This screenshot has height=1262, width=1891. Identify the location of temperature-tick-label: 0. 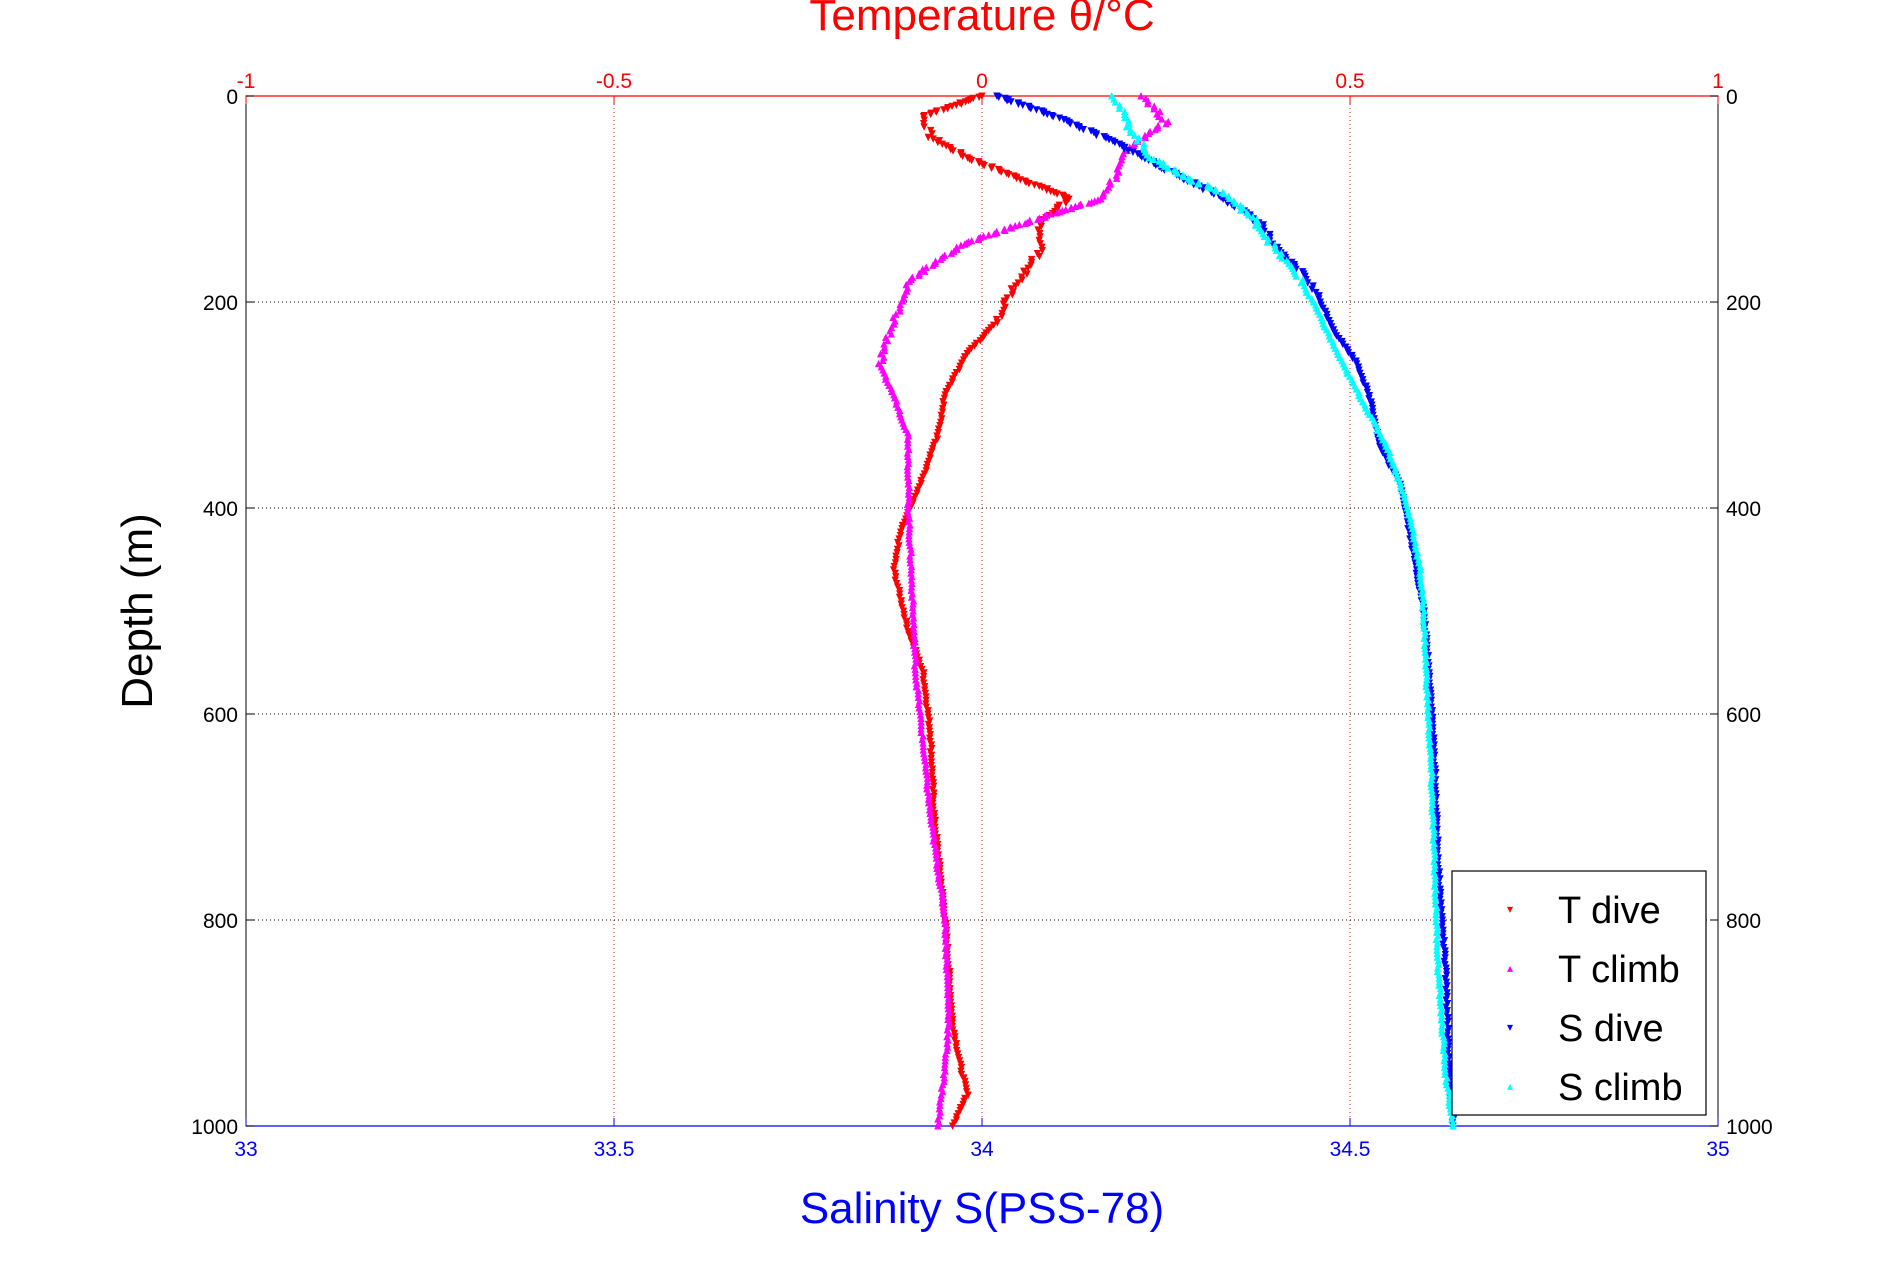
(982, 81).